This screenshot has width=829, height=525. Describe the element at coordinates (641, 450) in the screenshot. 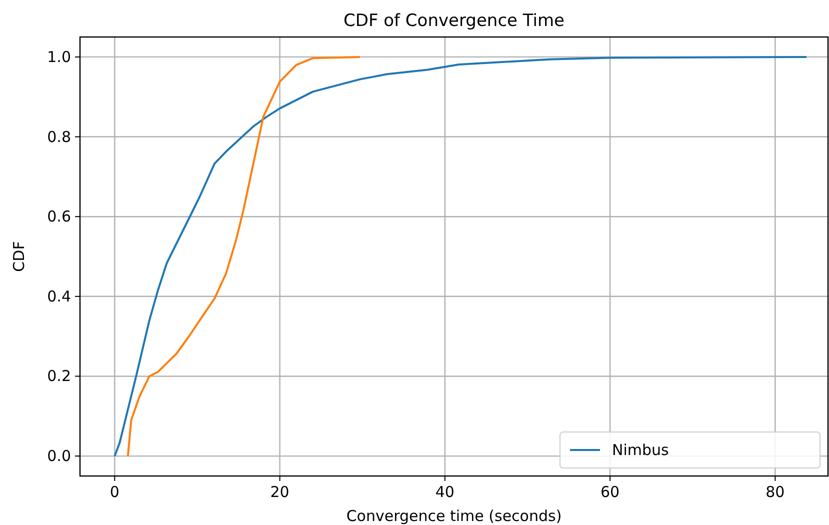

I see `legend-label: Nimbus` at that location.